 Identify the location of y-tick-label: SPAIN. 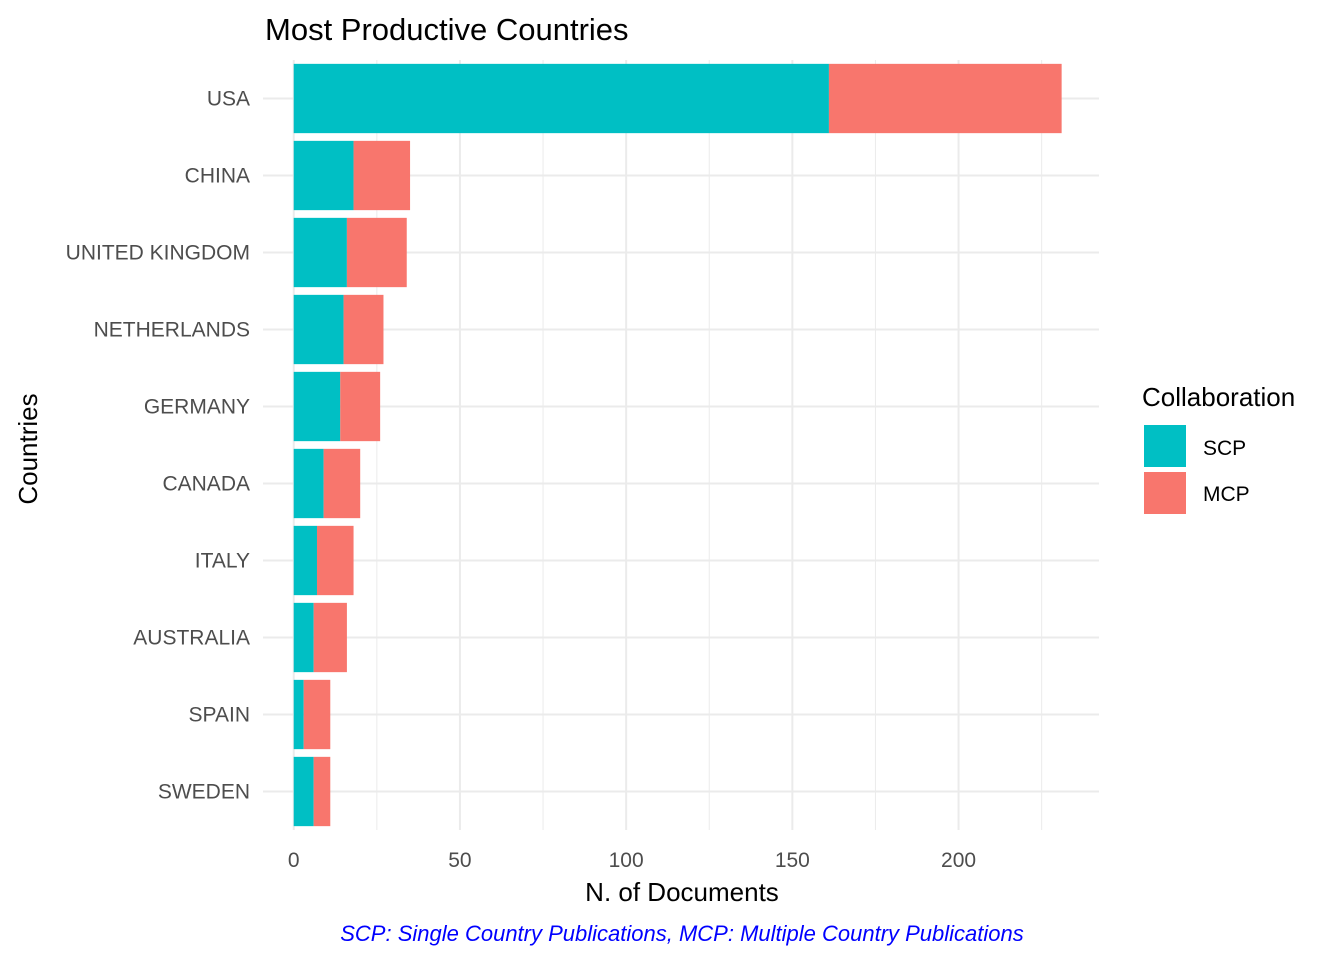
(219, 715).